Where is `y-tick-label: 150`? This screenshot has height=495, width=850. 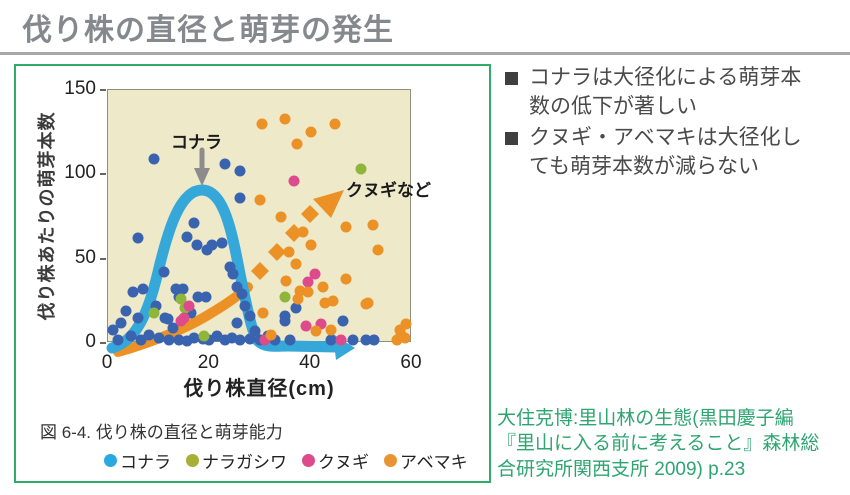 y-tick-label: 150 is located at coordinates (78, 89).